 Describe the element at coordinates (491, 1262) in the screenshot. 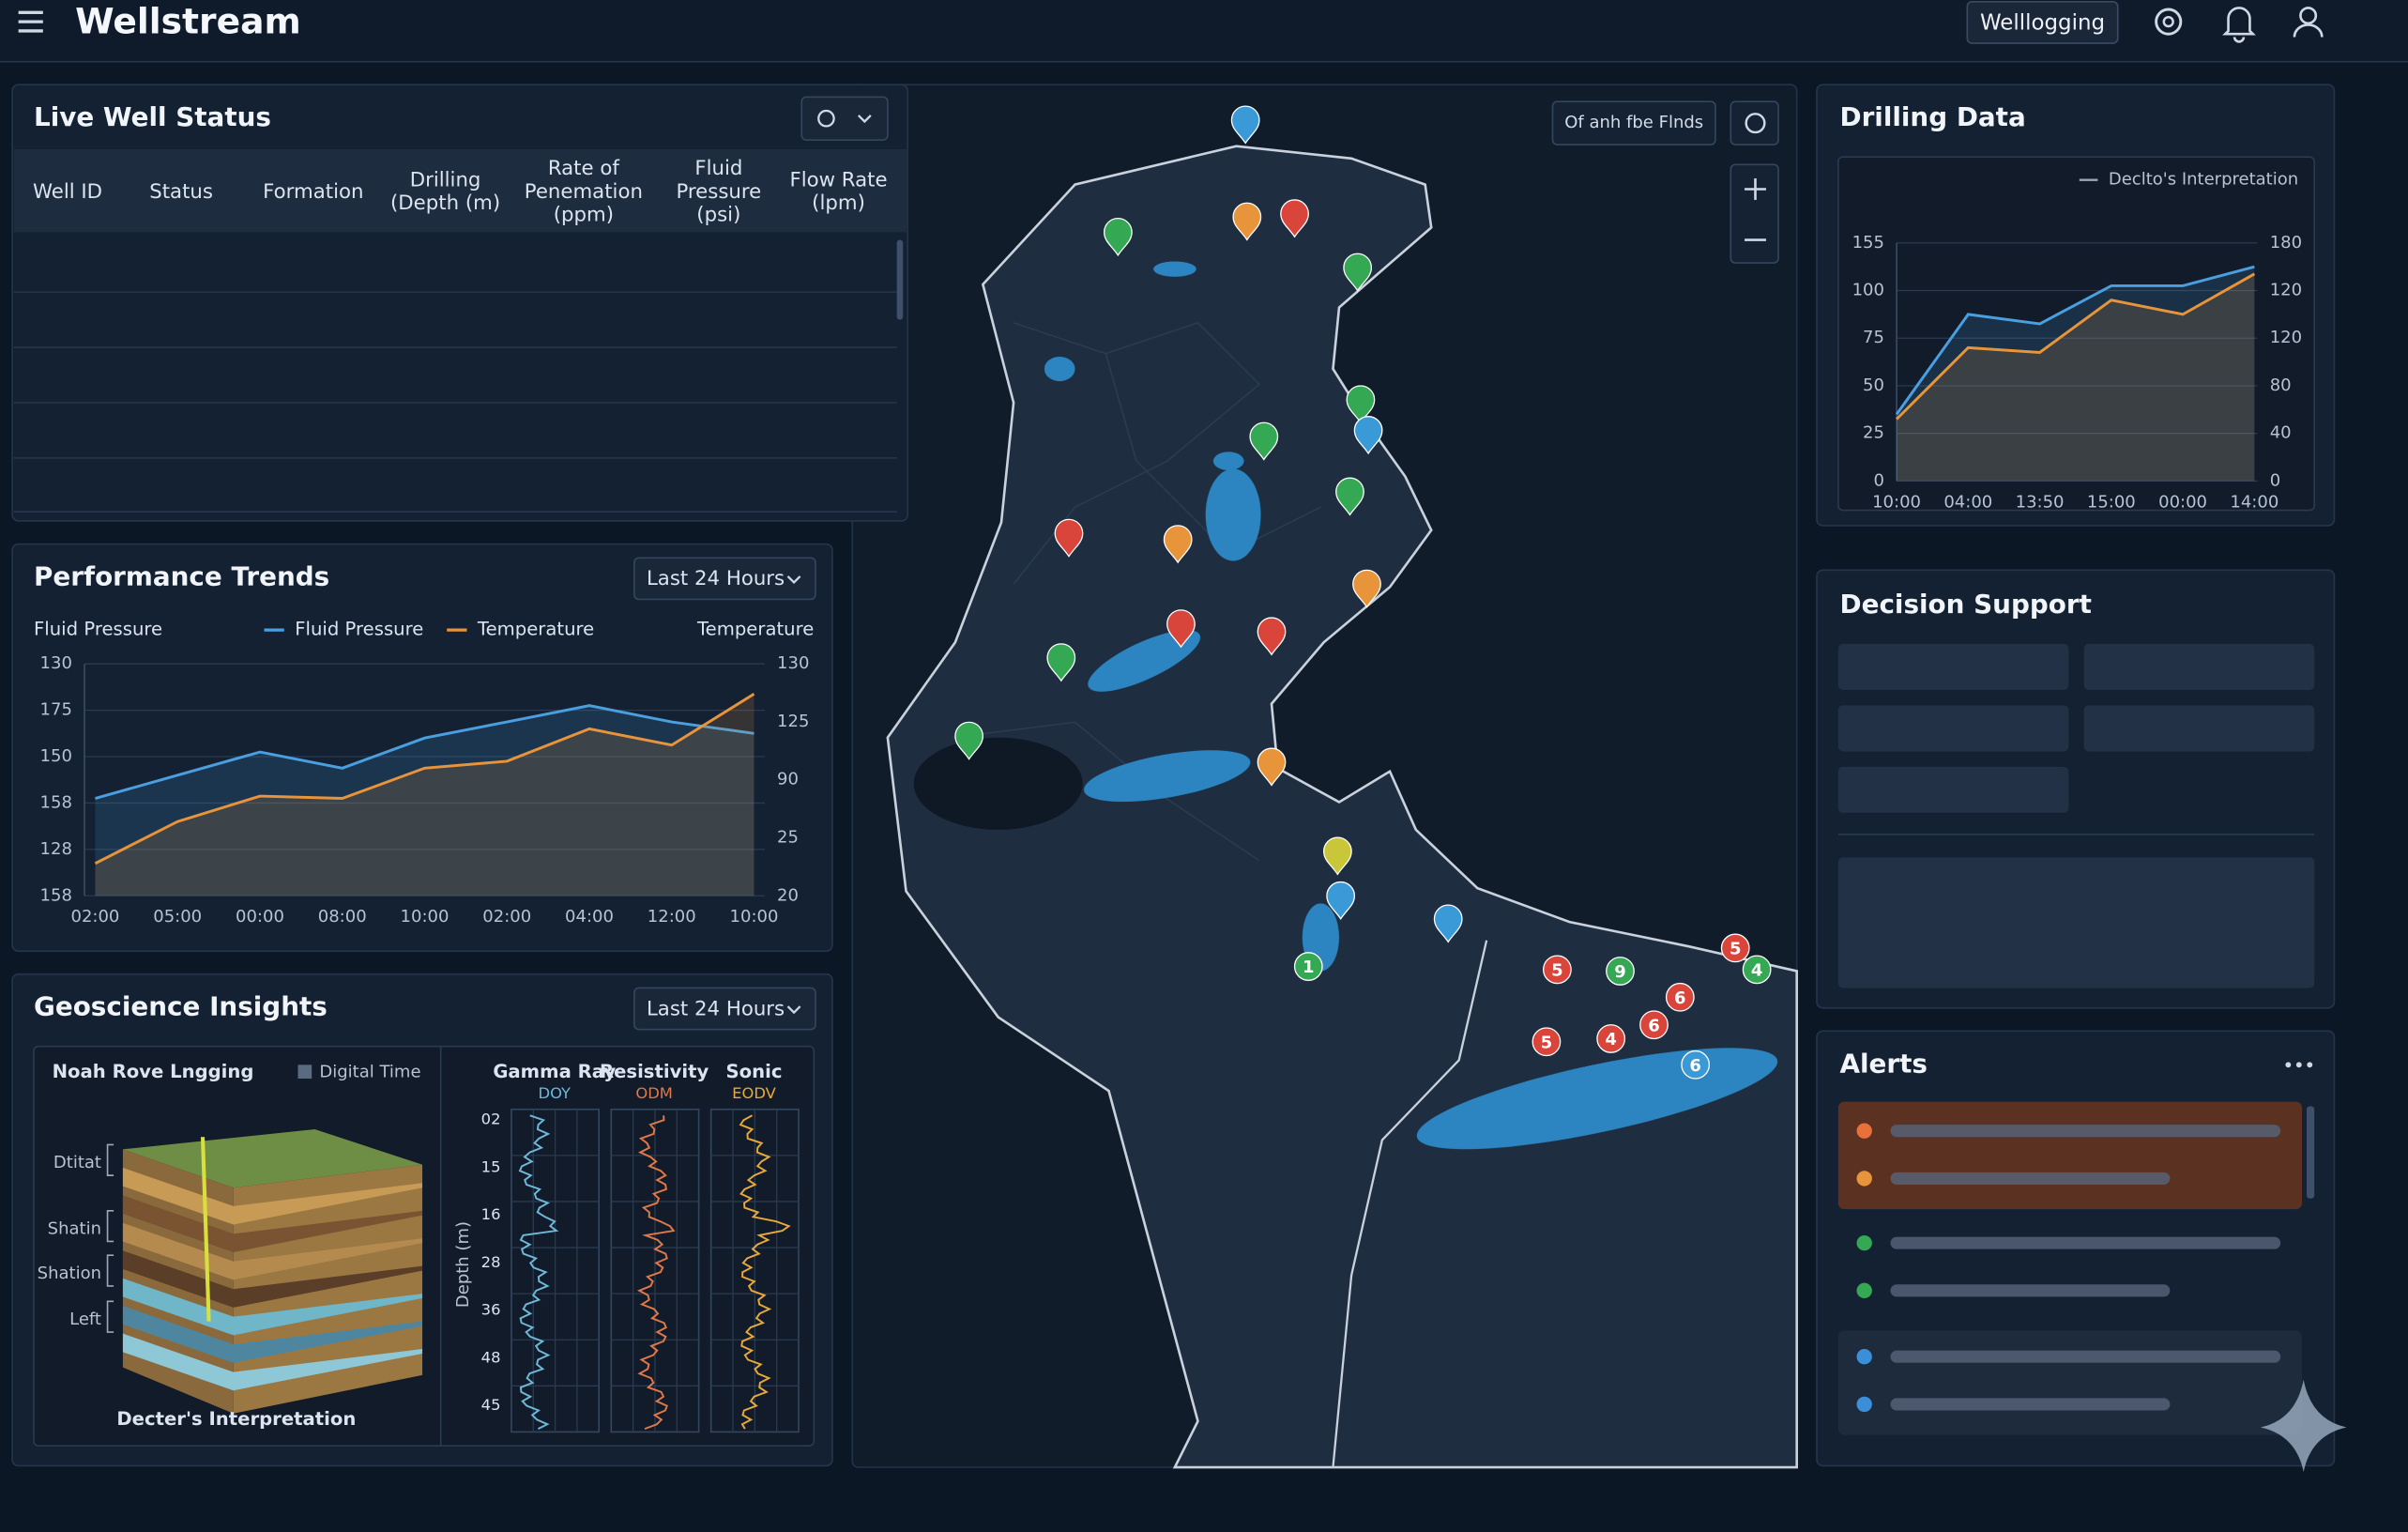

I see `depth-tick: 28` at that location.